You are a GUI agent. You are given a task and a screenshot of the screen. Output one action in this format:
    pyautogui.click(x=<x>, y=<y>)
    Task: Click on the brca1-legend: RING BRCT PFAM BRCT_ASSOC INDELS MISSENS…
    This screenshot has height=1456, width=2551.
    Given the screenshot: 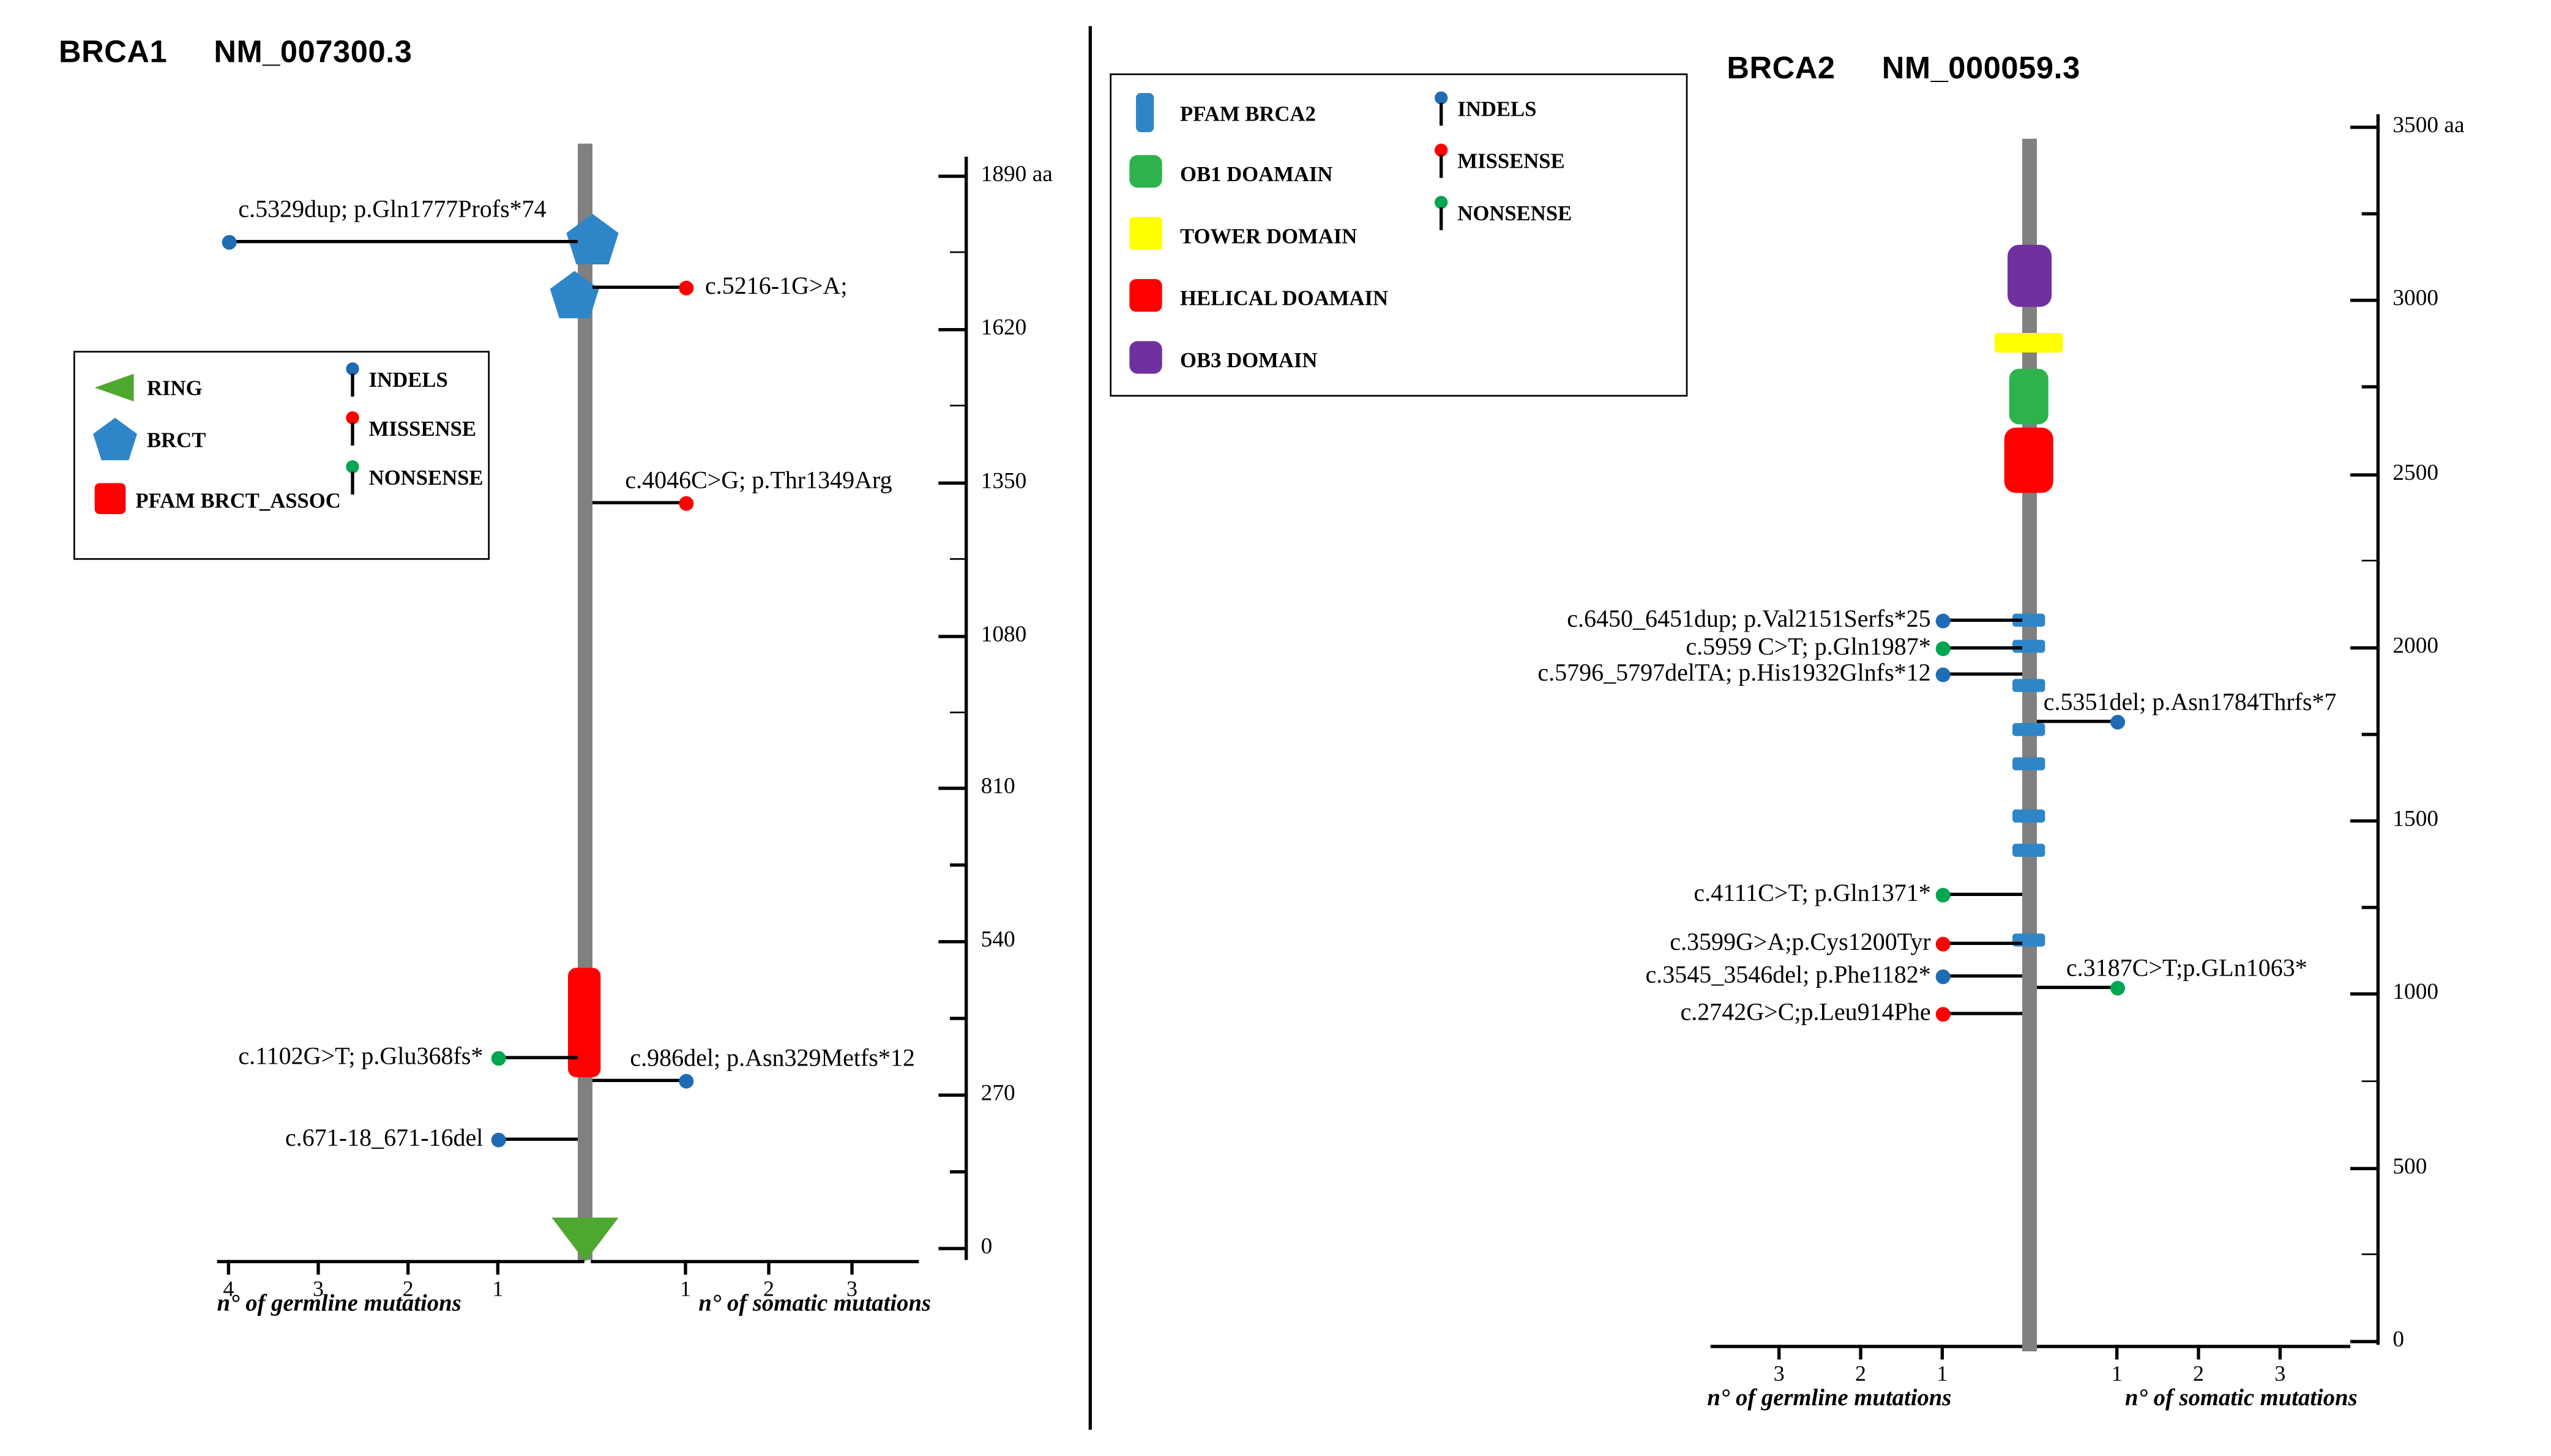 What is the action you would take?
    pyautogui.click(x=281, y=455)
    